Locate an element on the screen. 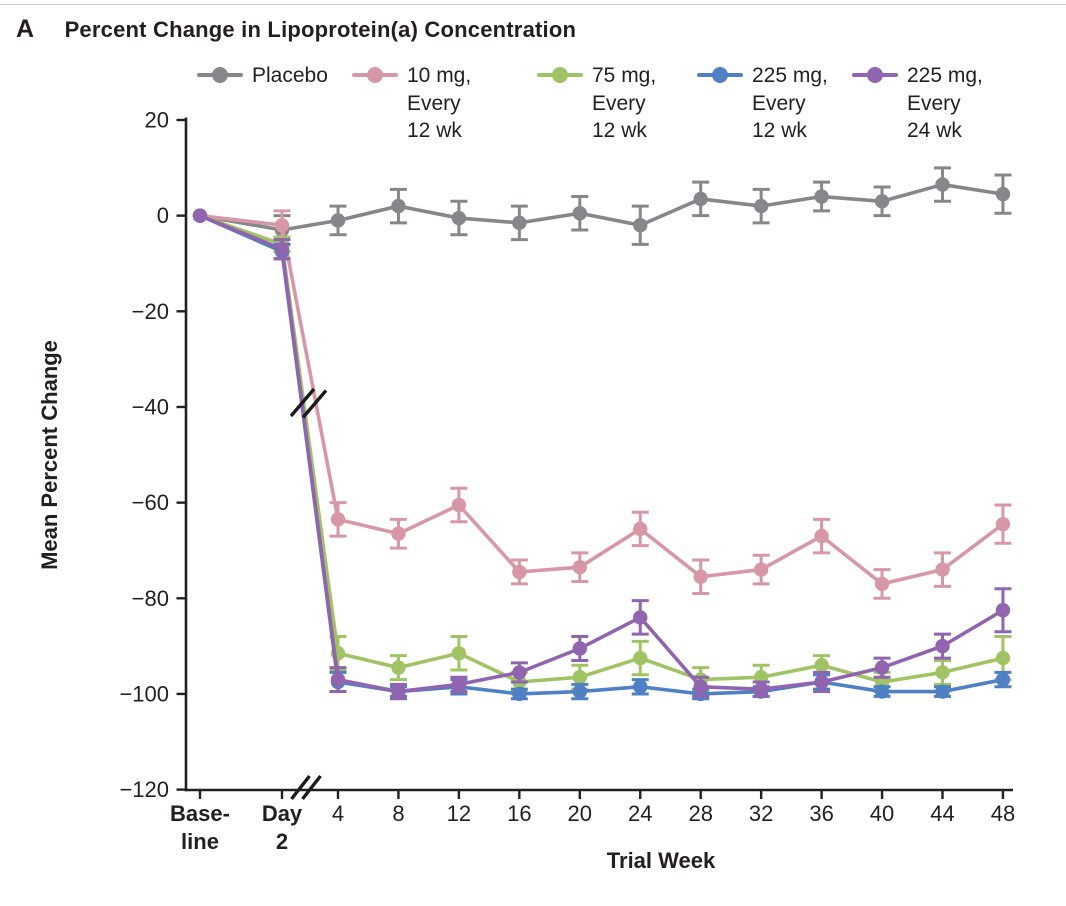 The image size is (1066, 906). y-tick-label: 0 is located at coordinates (163, 215).